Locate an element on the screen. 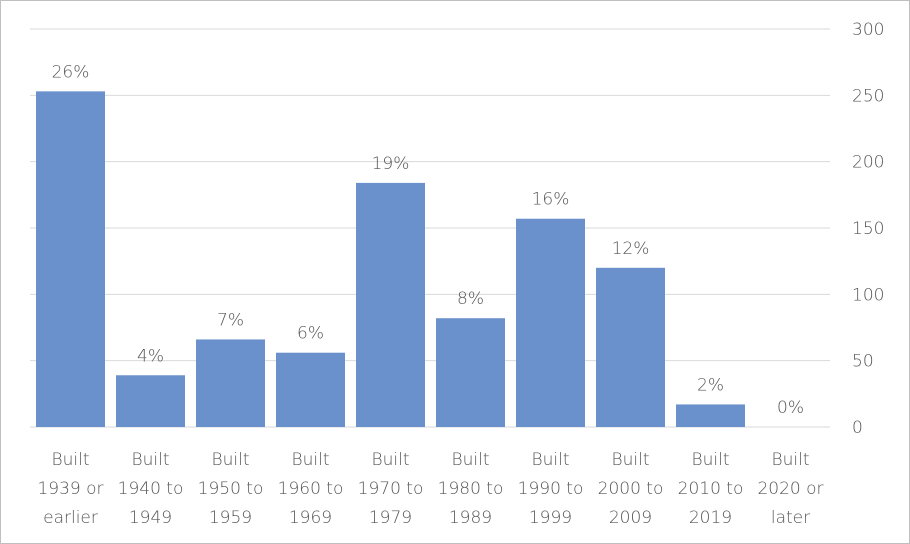  category-label: Built 1960 to 1969 is located at coordinates (311, 489).